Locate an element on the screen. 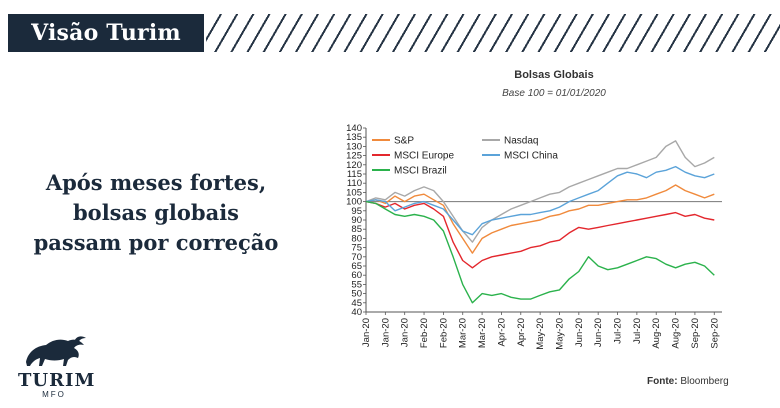  y-tick-label: 110 is located at coordinates (354, 183).